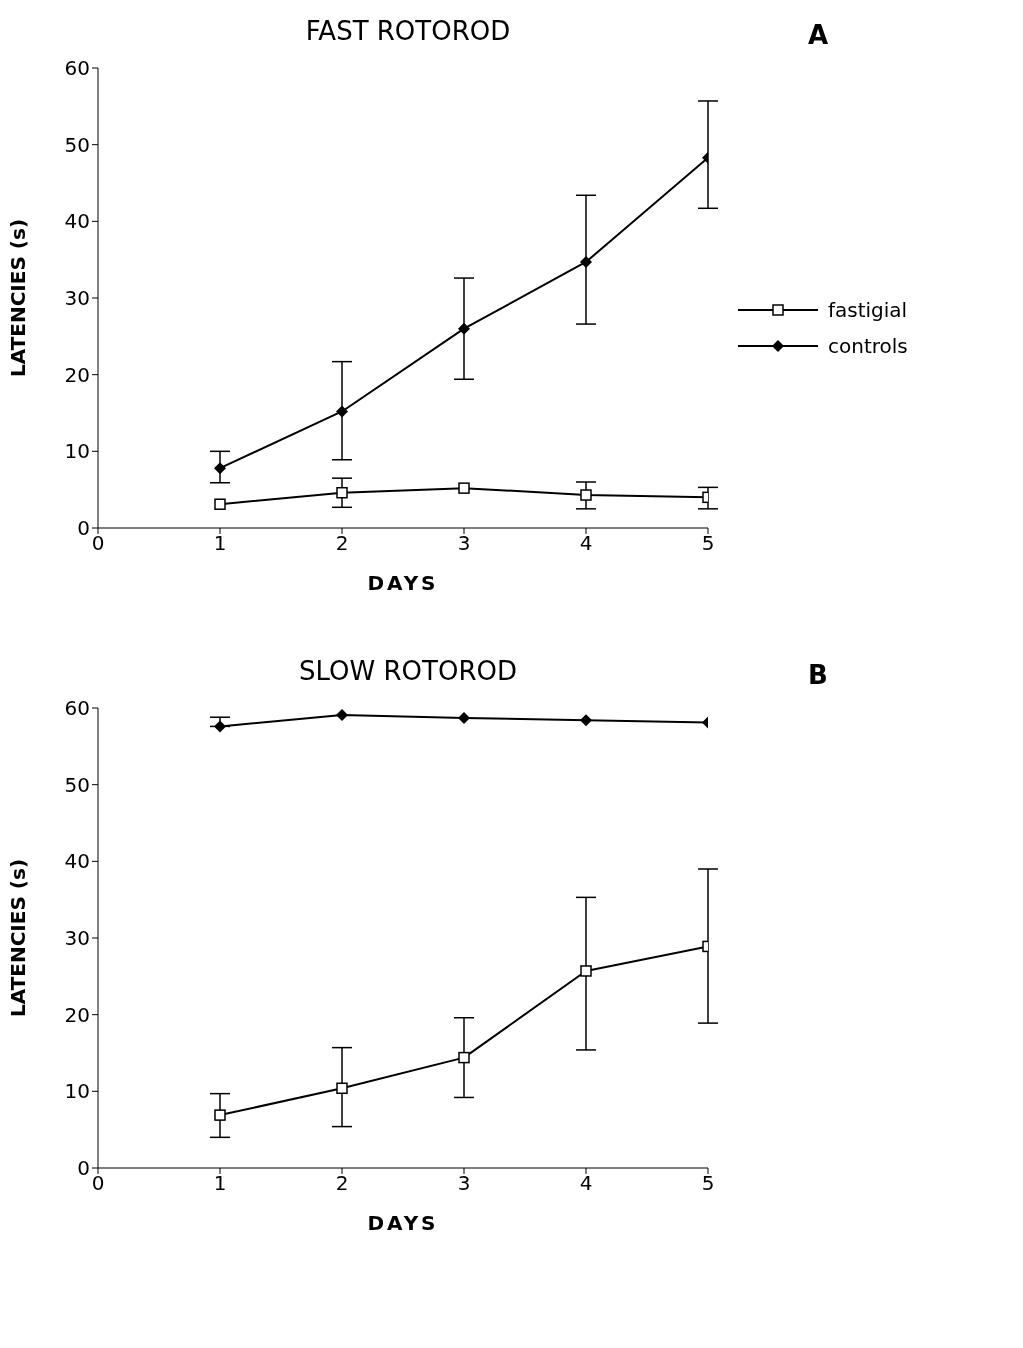  Describe the element at coordinates (868, 346) in the screenshot. I see `legend-label: controls` at that location.